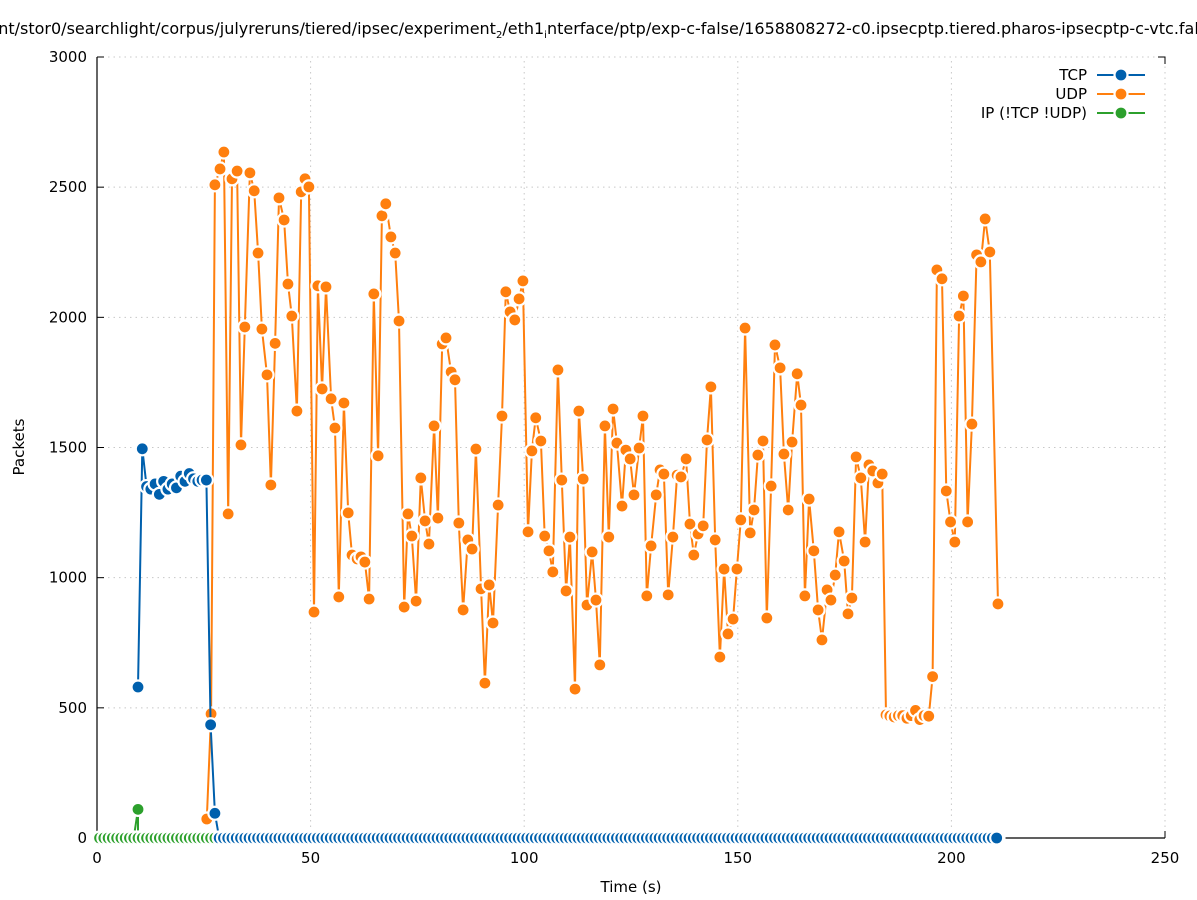  I want to click on y-axis-label: Packets, so click(19, 446).